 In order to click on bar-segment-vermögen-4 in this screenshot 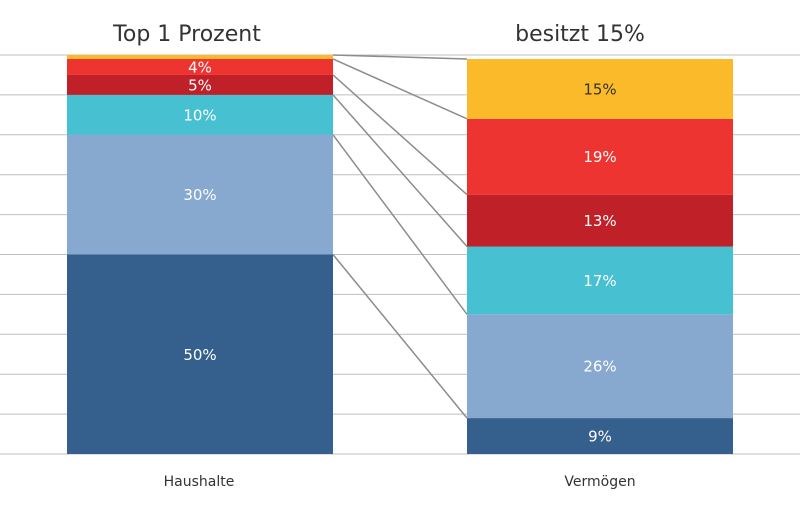, I will do `click(600, 156)`.